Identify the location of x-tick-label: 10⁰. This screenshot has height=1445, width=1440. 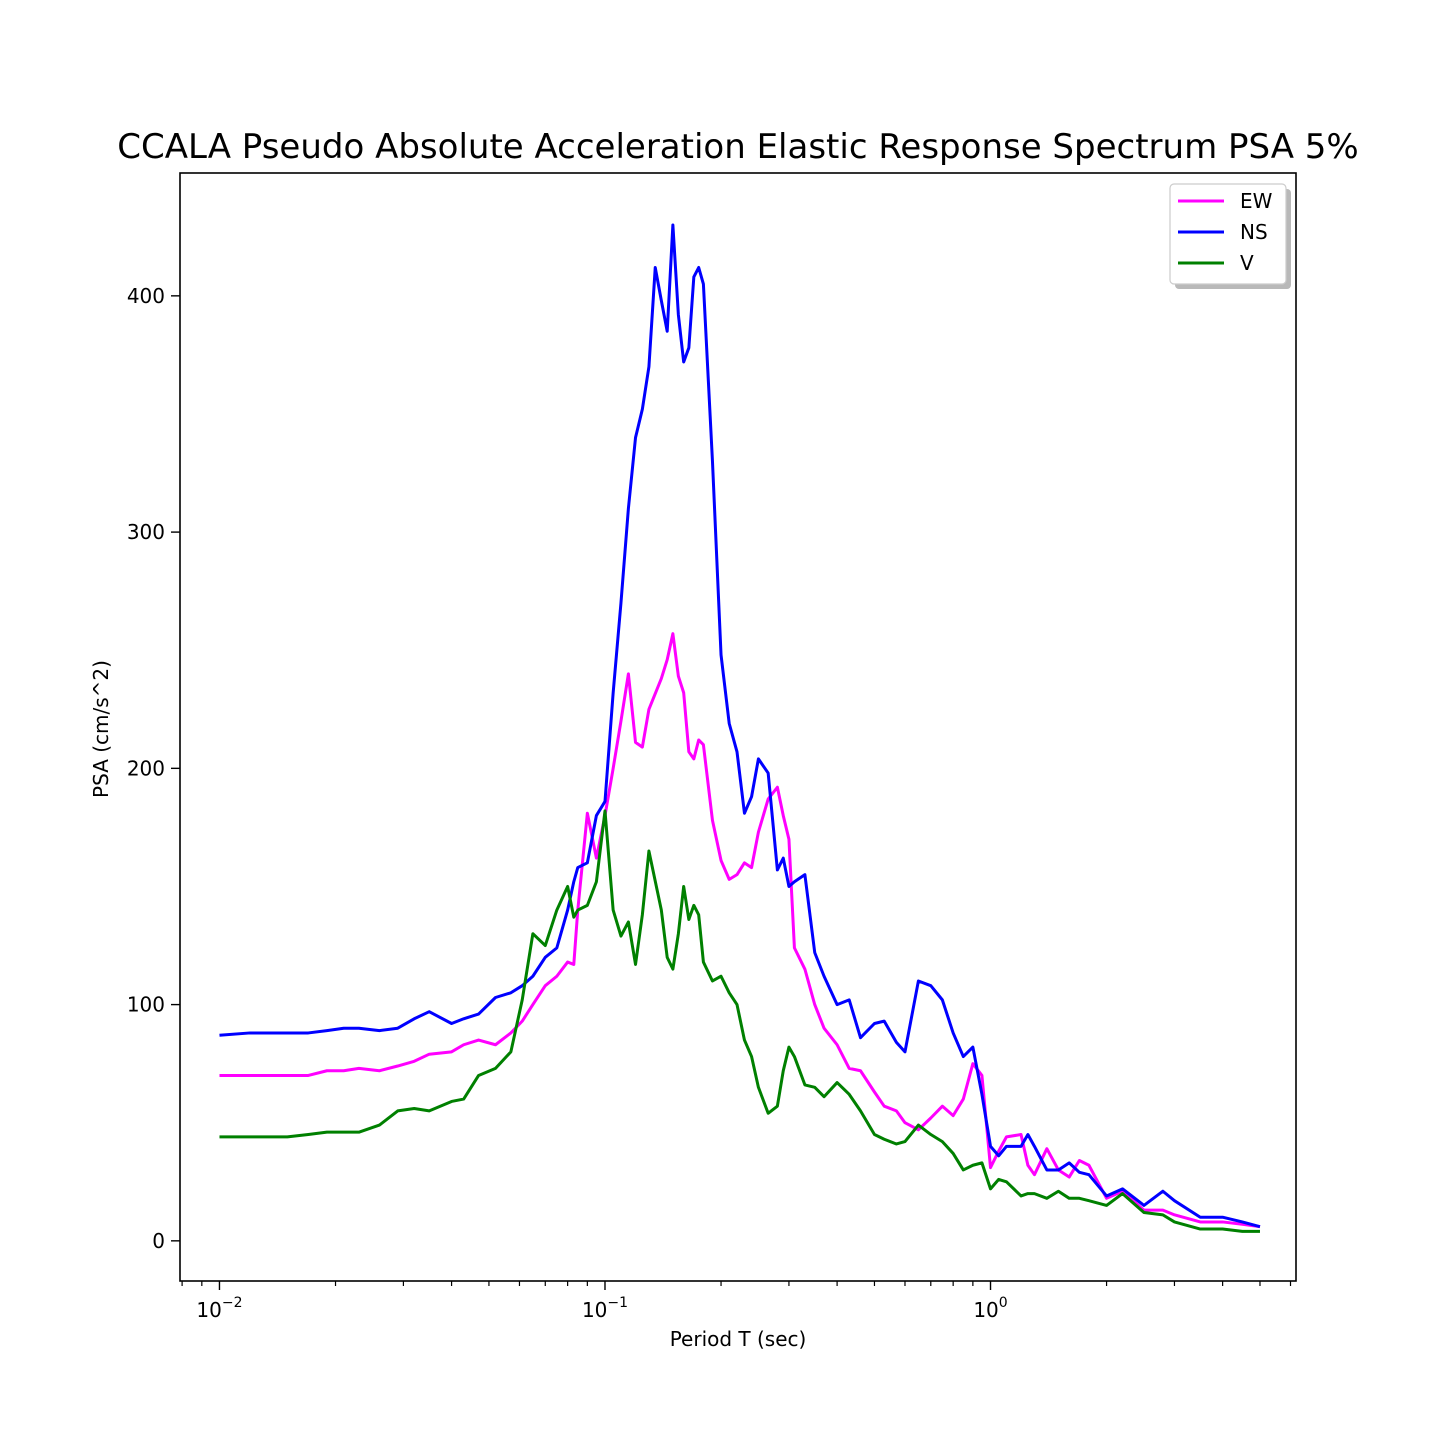
(990, 1308).